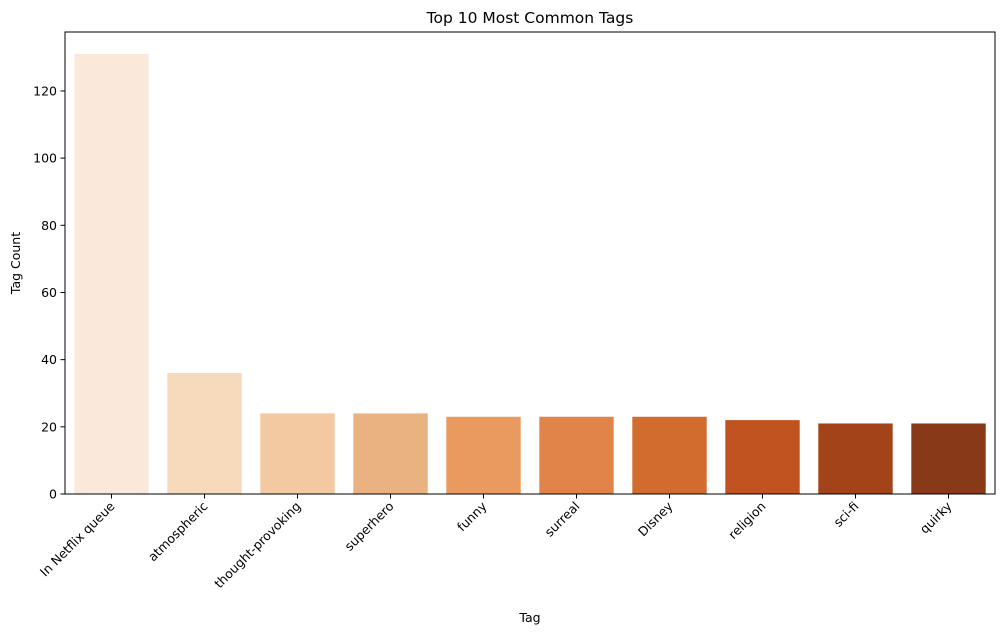 Image resolution: width=1005 pixels, height=634 pixels. I want to click on x-tick-label-5: surreal, so click(562, 519).